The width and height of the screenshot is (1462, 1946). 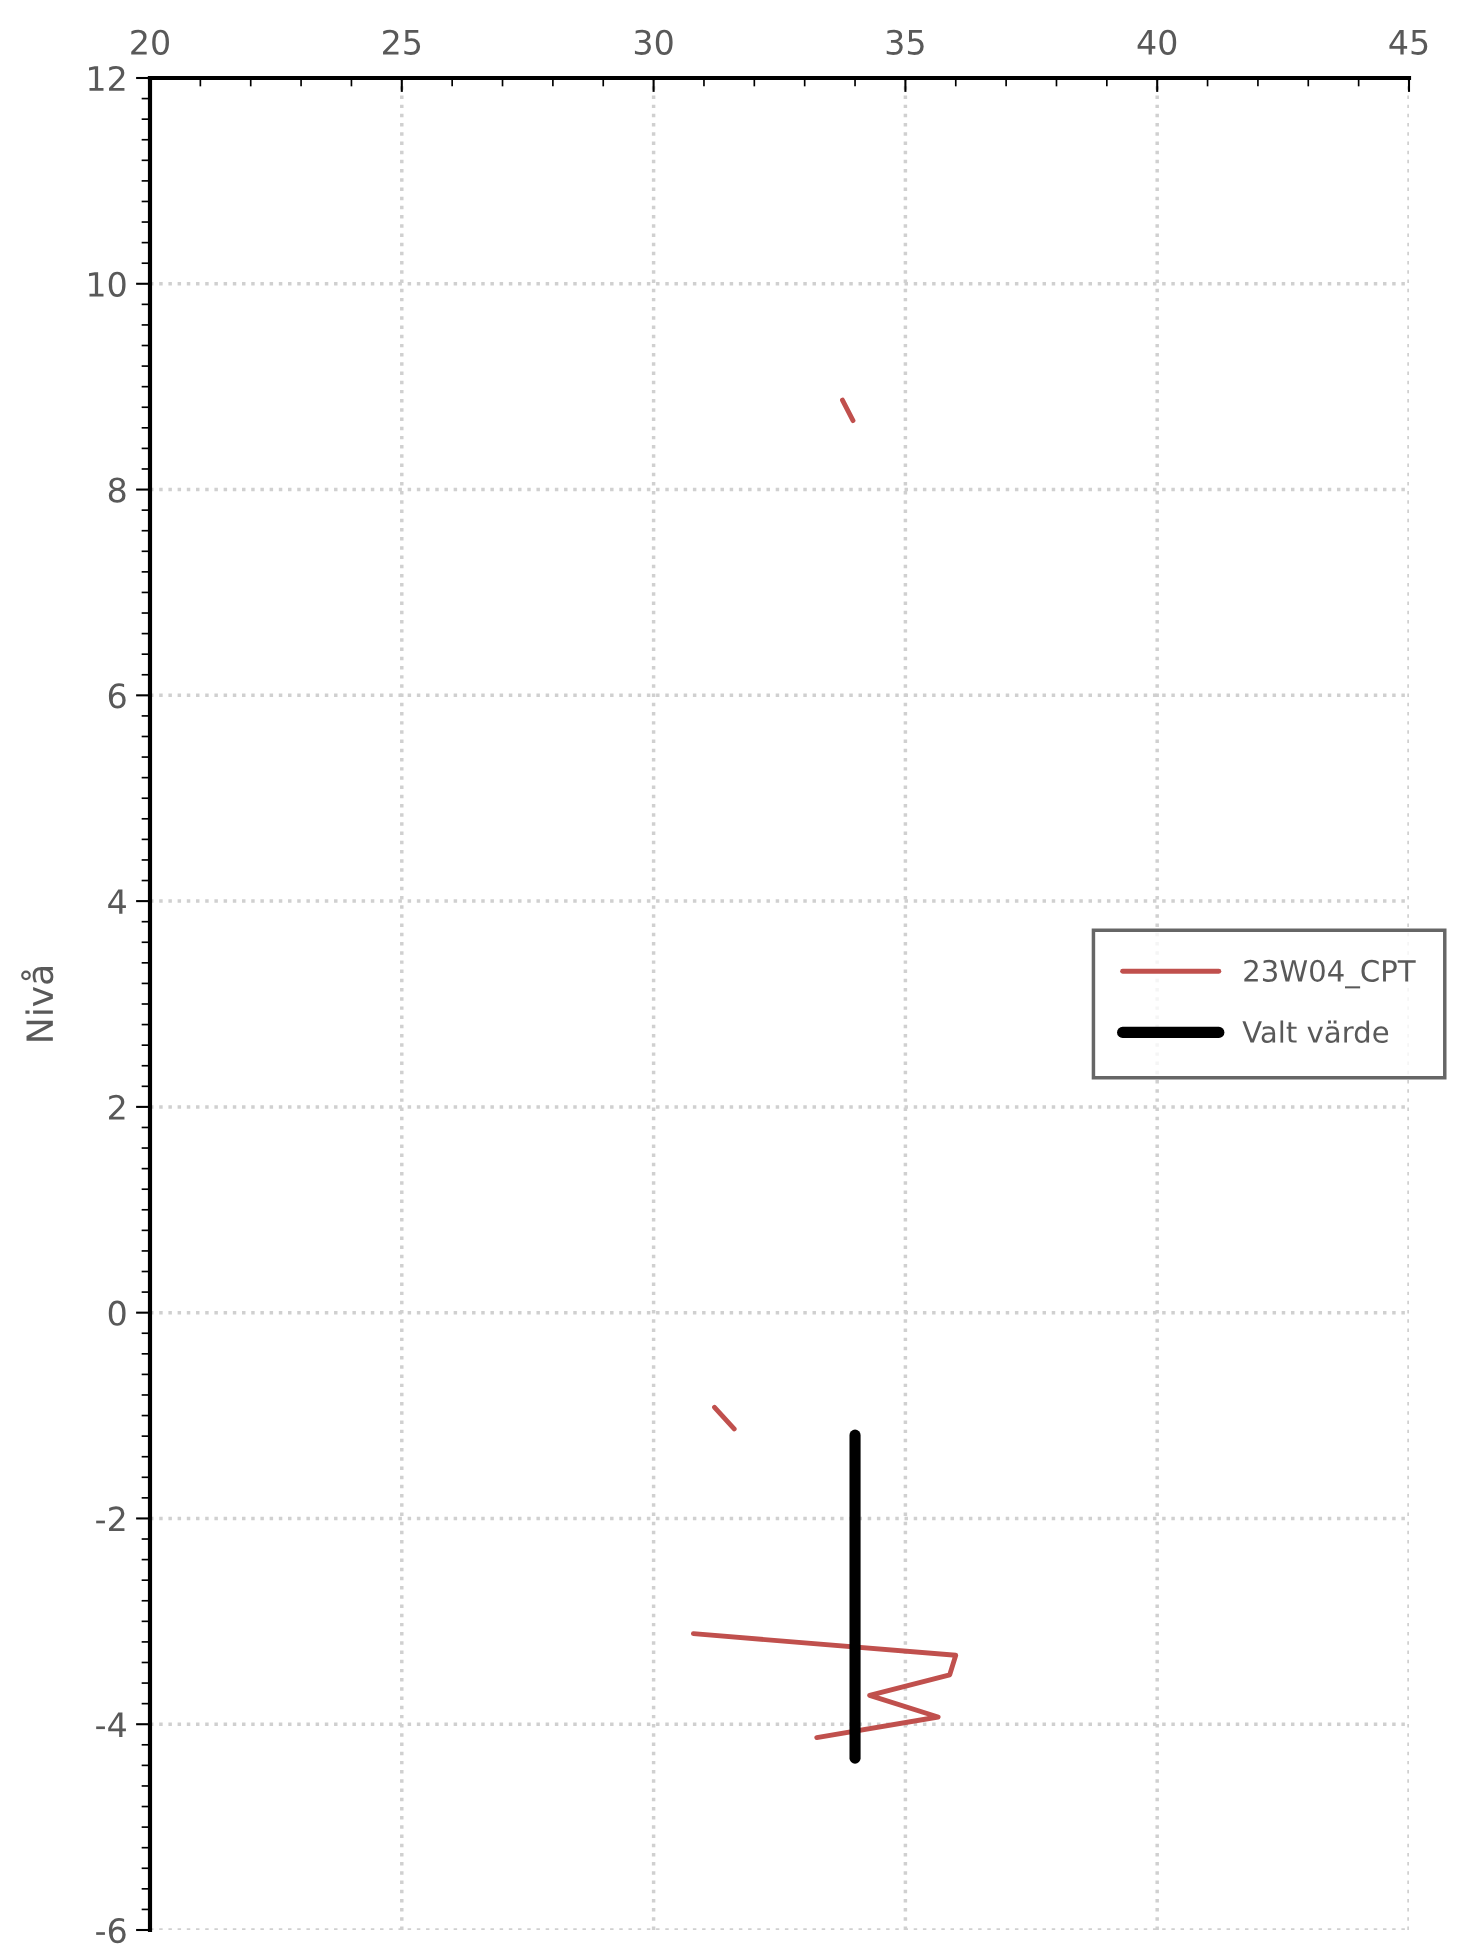 I want to click on y-tick-label: -6, so click(x=111, y=1930).